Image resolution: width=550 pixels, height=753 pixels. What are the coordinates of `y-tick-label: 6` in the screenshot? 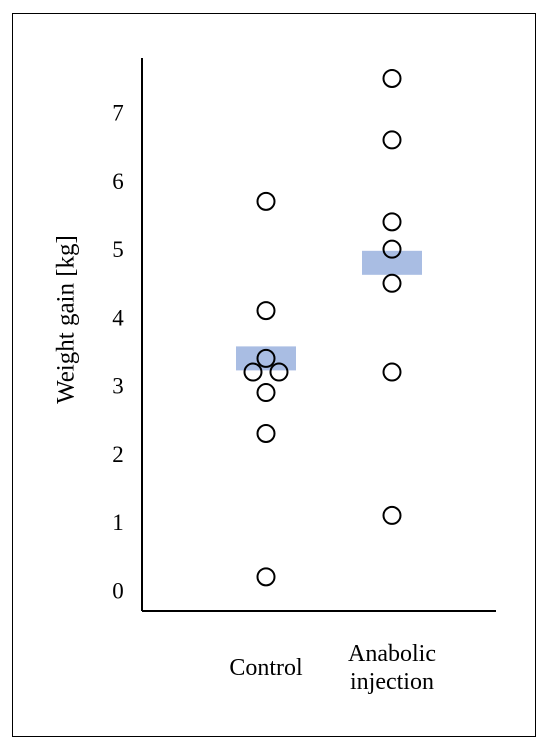 It's located at (118, 181).